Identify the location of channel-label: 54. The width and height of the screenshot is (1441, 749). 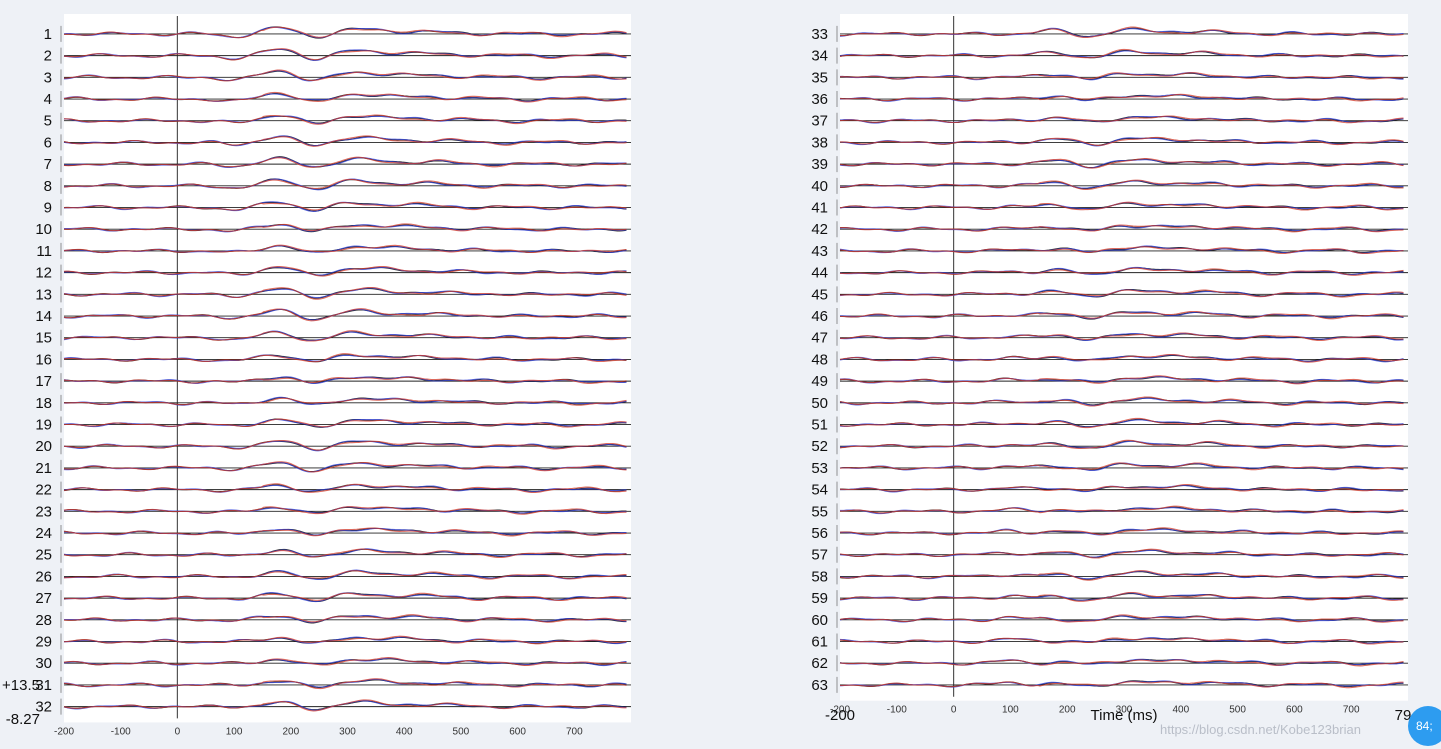
(819, 490).